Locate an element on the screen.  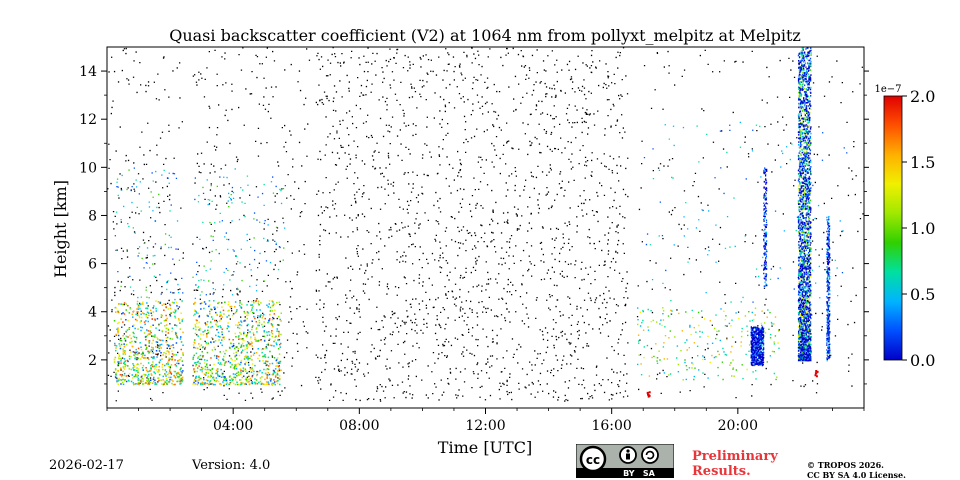
copyright-notice: © TROPOS 2026. CC BY SA 4.0 License. is located at coordinates (856, 470).